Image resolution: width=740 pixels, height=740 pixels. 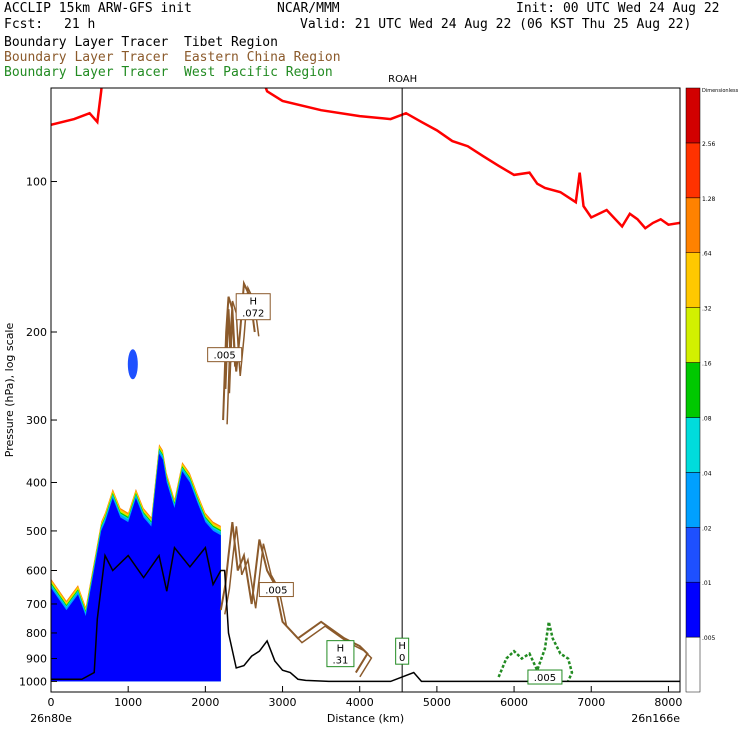 What do you see at coordinates (51, 718) in the screenshot?
I see `x-left-label: 26n80e` at bounding box center [51, 718].